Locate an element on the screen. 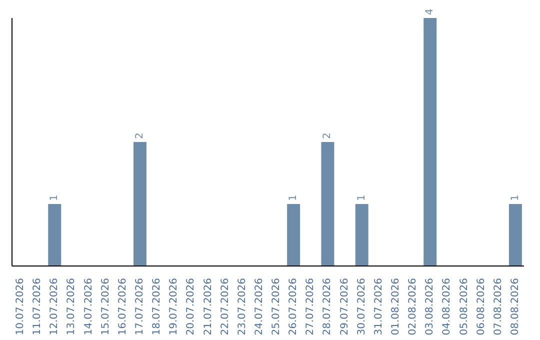 Image resolution: width=540 pixels, height=340 pixels. x-tick-label: 10.07.2026 is located at coordinates (20, 307).